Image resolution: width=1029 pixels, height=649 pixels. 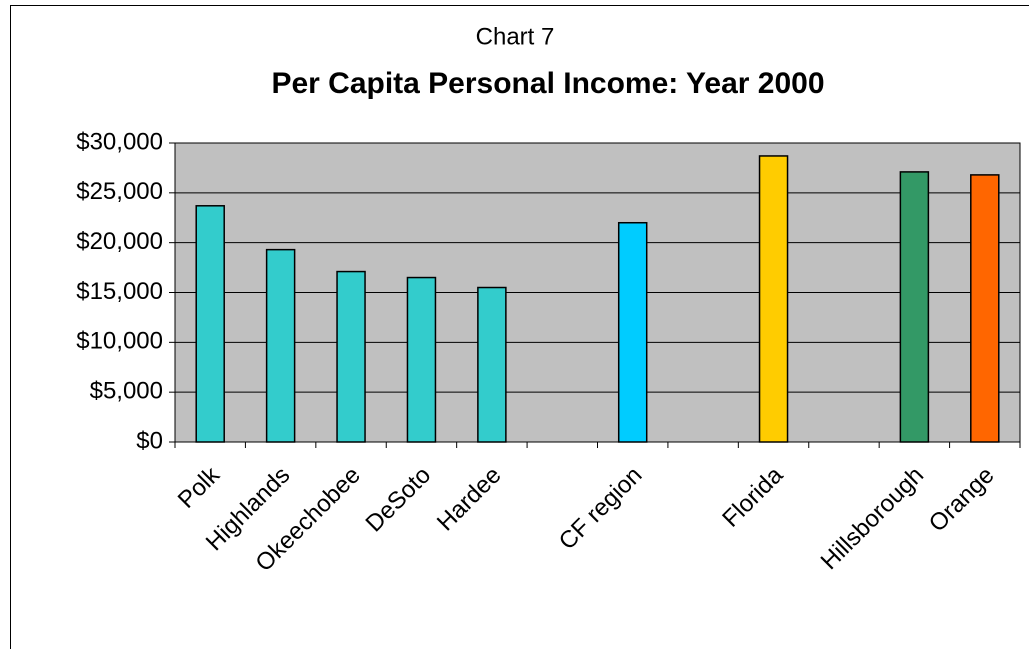 I want to click on y-tick-label: $5,000, so click(x=126, y=391).